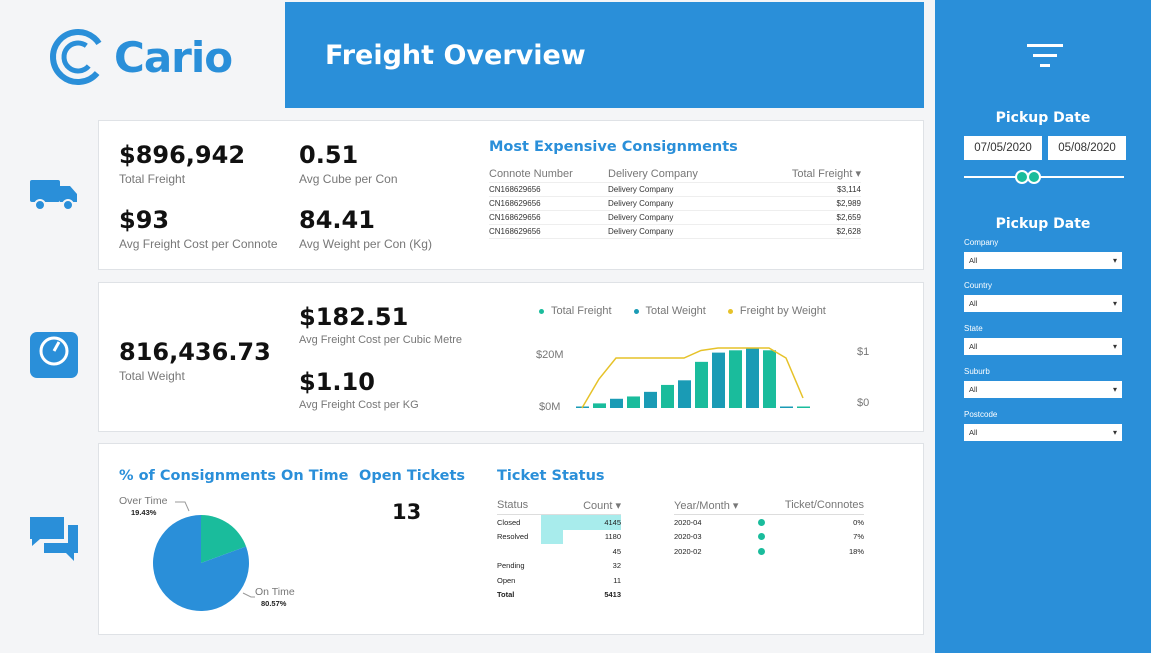  What do you see at coordinates (858, 174) in the screenshot?
I see `sort-desc-icon: ▾` at bounding box center [858, 174].